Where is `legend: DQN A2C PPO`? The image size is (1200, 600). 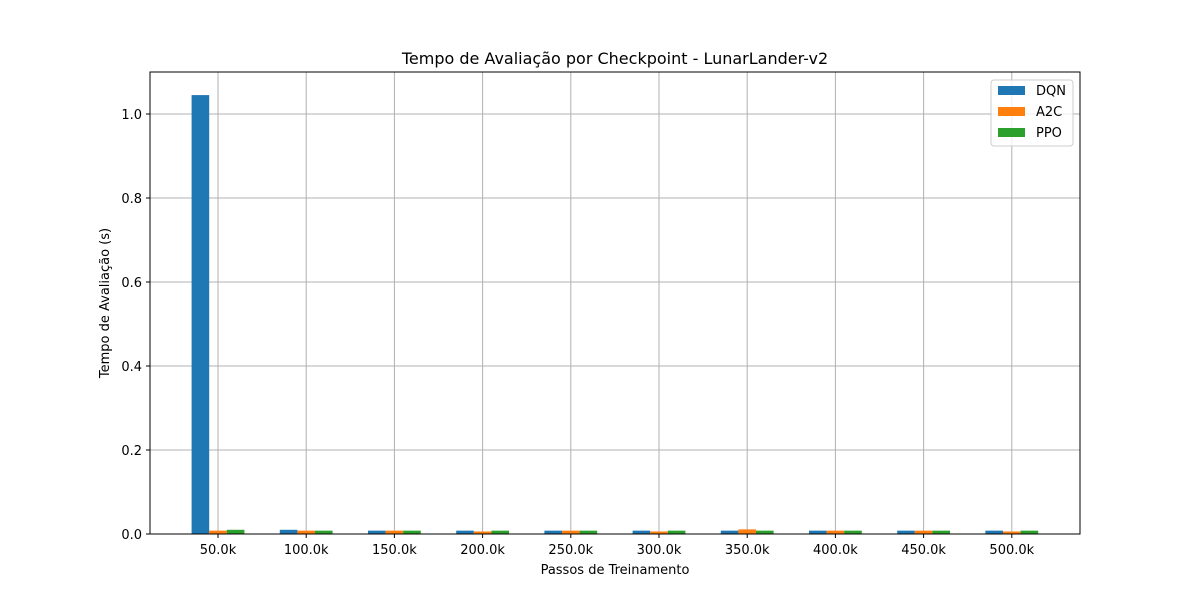 legend: DQN A2C PPO is located at coordinates (1032, 113).